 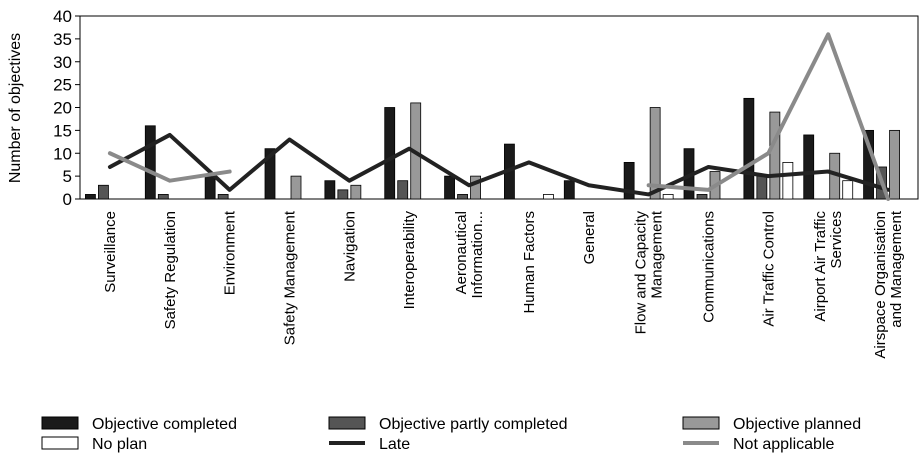 What do you see at coordinates (896, 269) in the screenshot?
I see `x-category-label: and Management` at bounding box center [896, 269].